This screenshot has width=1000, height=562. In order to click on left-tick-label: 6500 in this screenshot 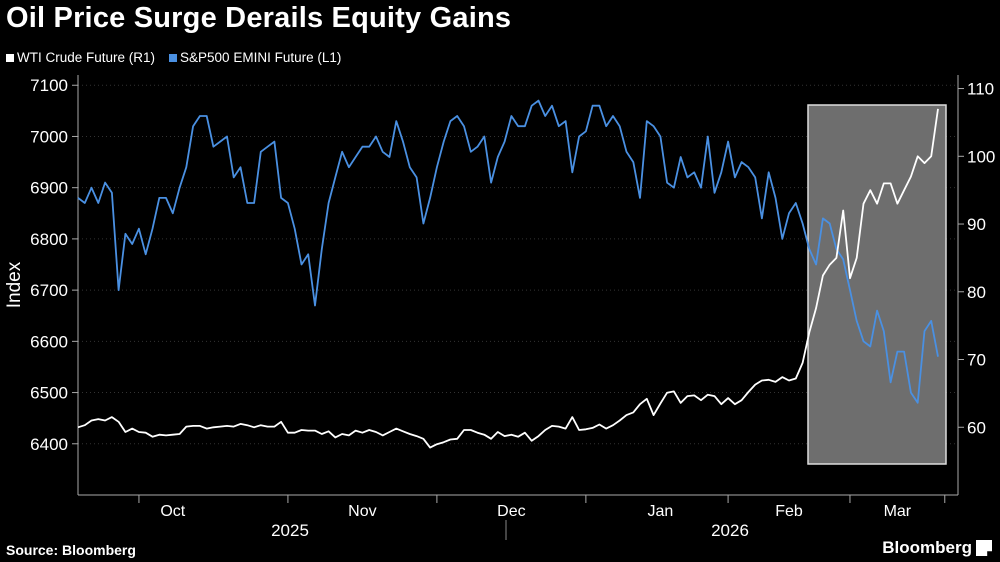, I will do `click(49, 393)`.